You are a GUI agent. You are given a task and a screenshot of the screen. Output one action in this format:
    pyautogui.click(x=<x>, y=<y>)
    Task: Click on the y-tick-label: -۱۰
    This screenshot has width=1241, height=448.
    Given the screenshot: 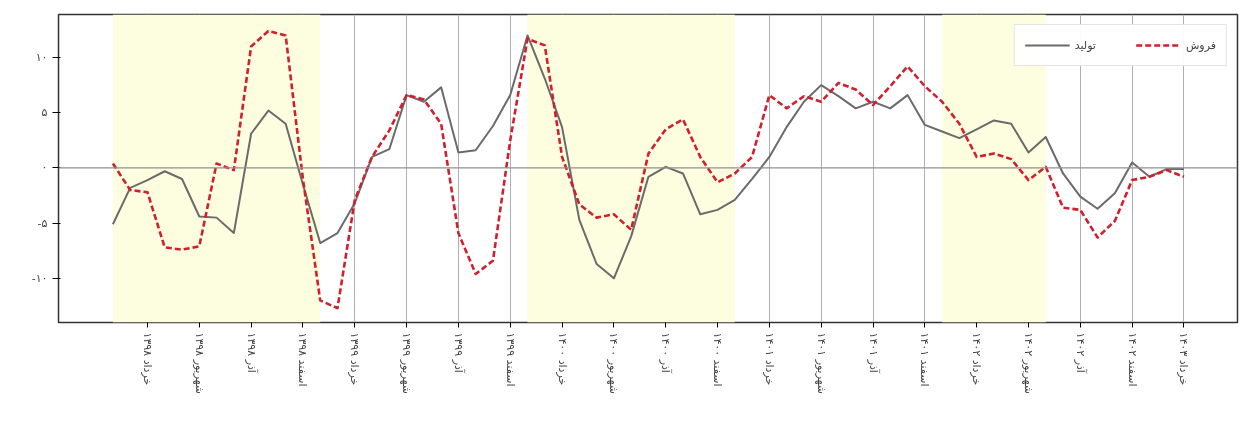 What is the action you would take?
    pyautogui.click(x=39, y=278)
    